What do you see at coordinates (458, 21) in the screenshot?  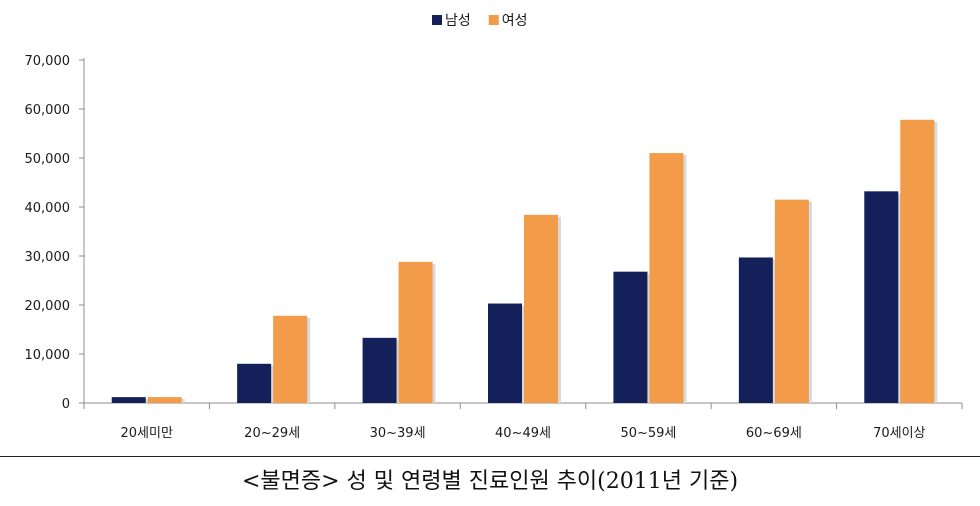 I see `legend-label: 남성` at bounding box center [458, 21].